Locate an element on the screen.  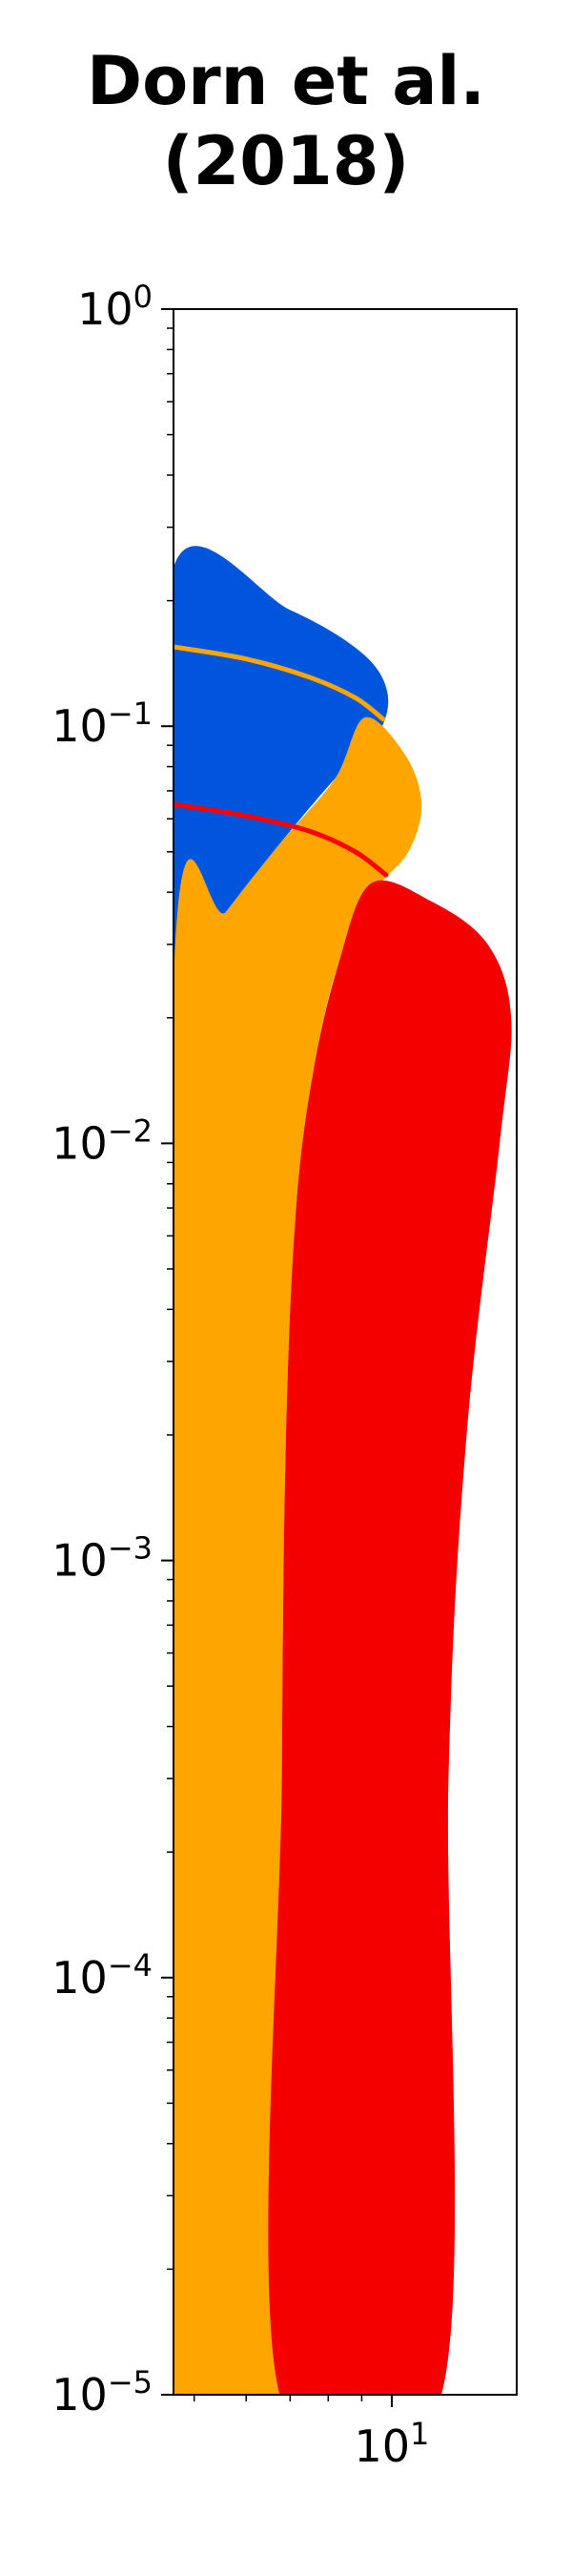
y-tick-label: 10⁰ is located at coordinates (115, 307).